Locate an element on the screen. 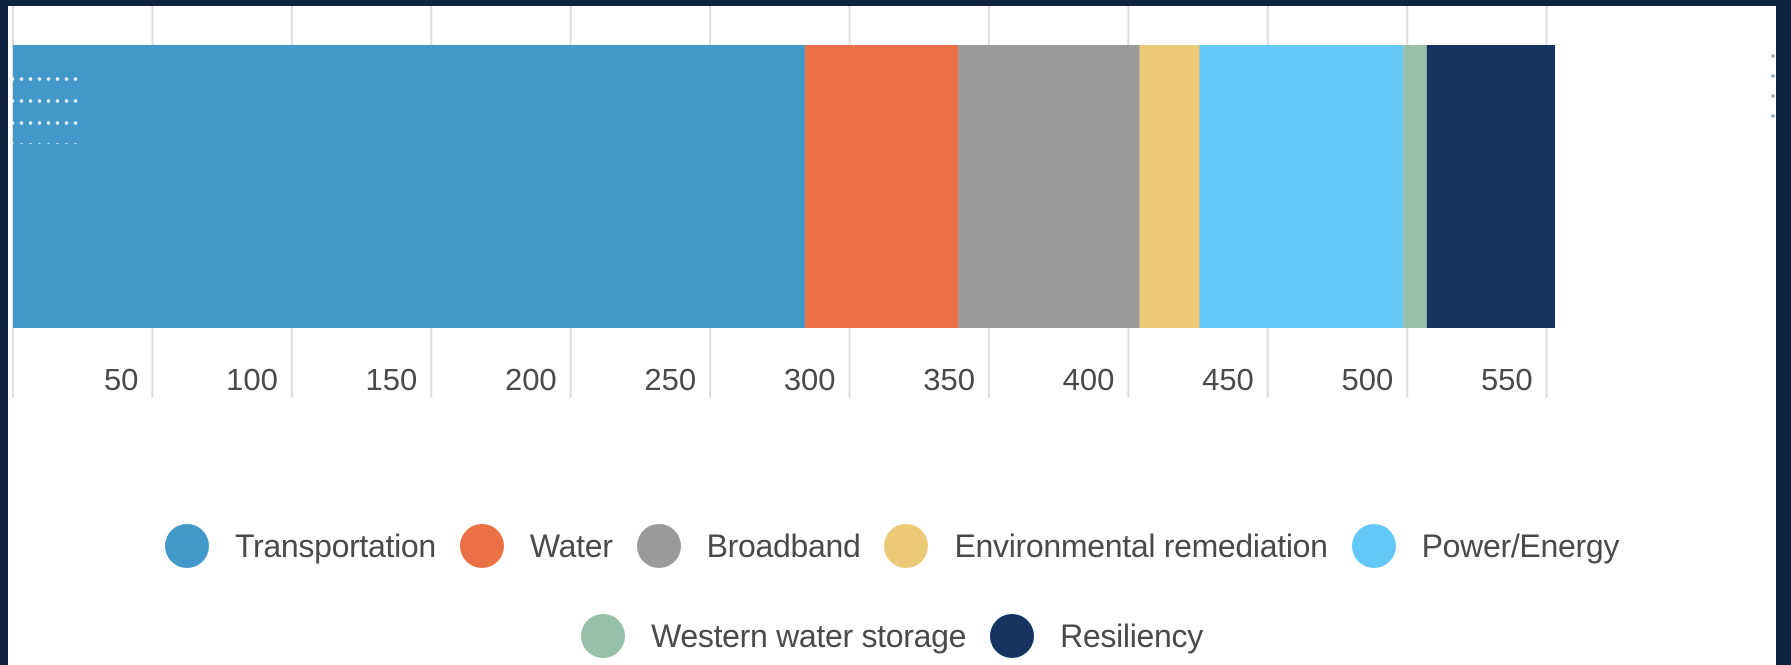  x-axis-ticks: 50 100 150 200 250 300 350 400 450 500 550 is located at coordinates (818, 379).